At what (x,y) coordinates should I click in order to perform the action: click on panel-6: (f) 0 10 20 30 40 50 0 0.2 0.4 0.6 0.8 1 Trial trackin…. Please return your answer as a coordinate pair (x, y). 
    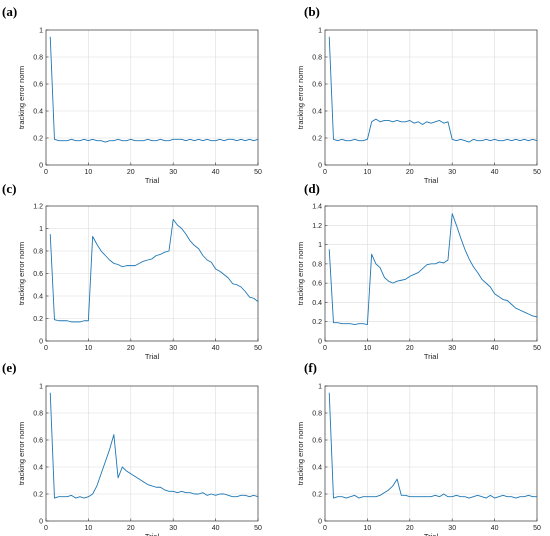
    Looking at the image, I should click on (418, 448).